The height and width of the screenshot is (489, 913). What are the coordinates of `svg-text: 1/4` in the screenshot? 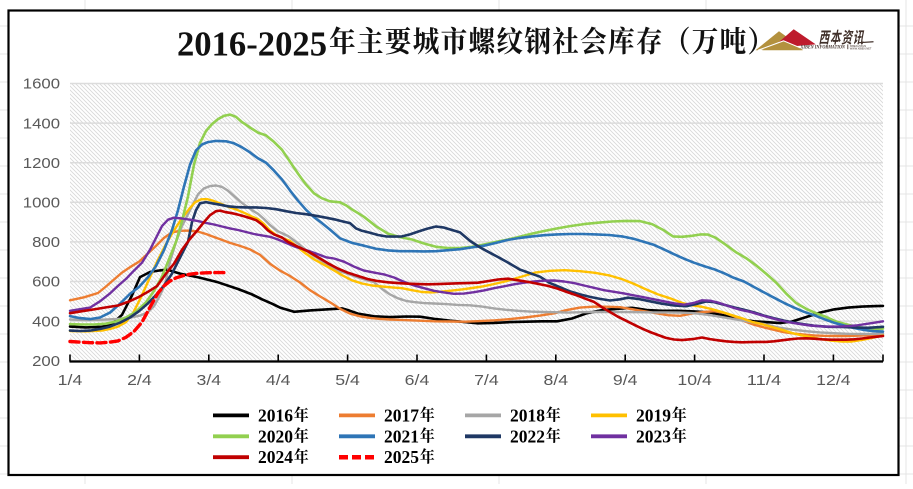 It's located at (70, 380).